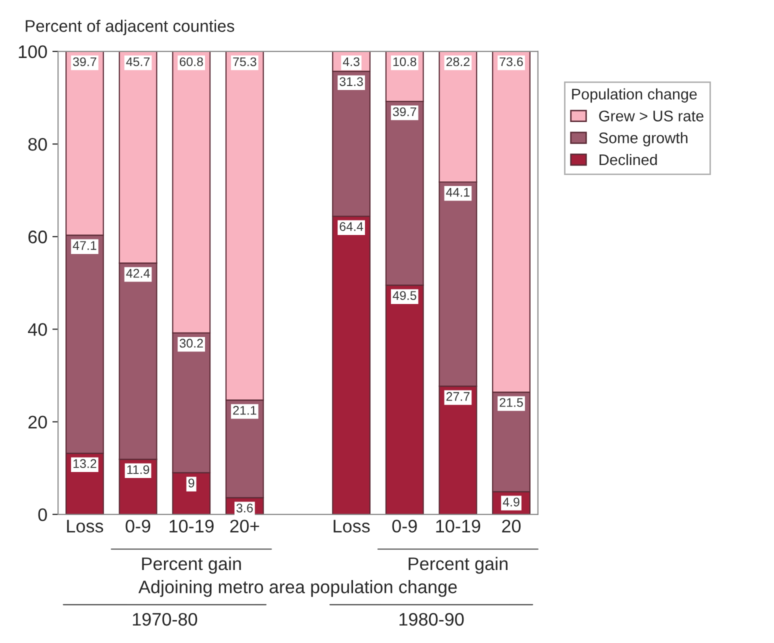 Image resolution: width=774 pixels, height=643 pixels. I want to click on data-label: 42.4, so click(138, 273).